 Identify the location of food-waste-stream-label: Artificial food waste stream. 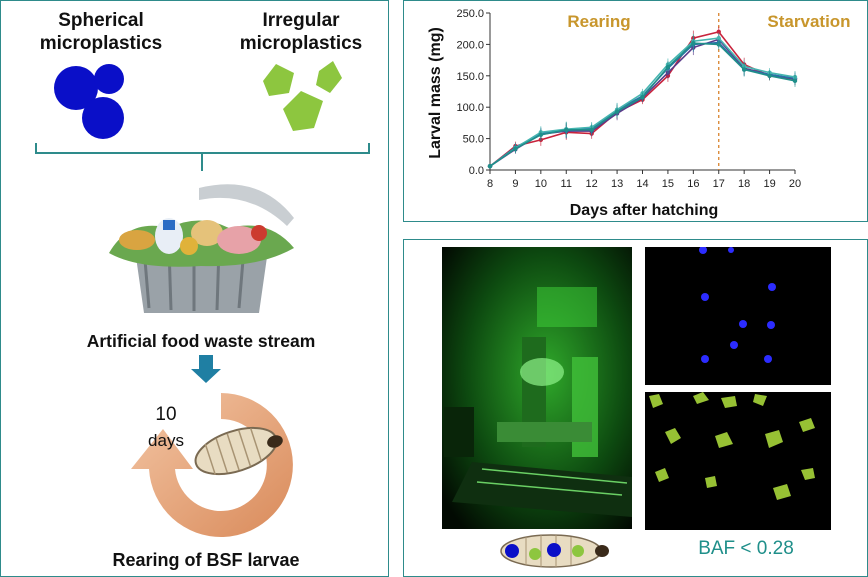
(201, 341).